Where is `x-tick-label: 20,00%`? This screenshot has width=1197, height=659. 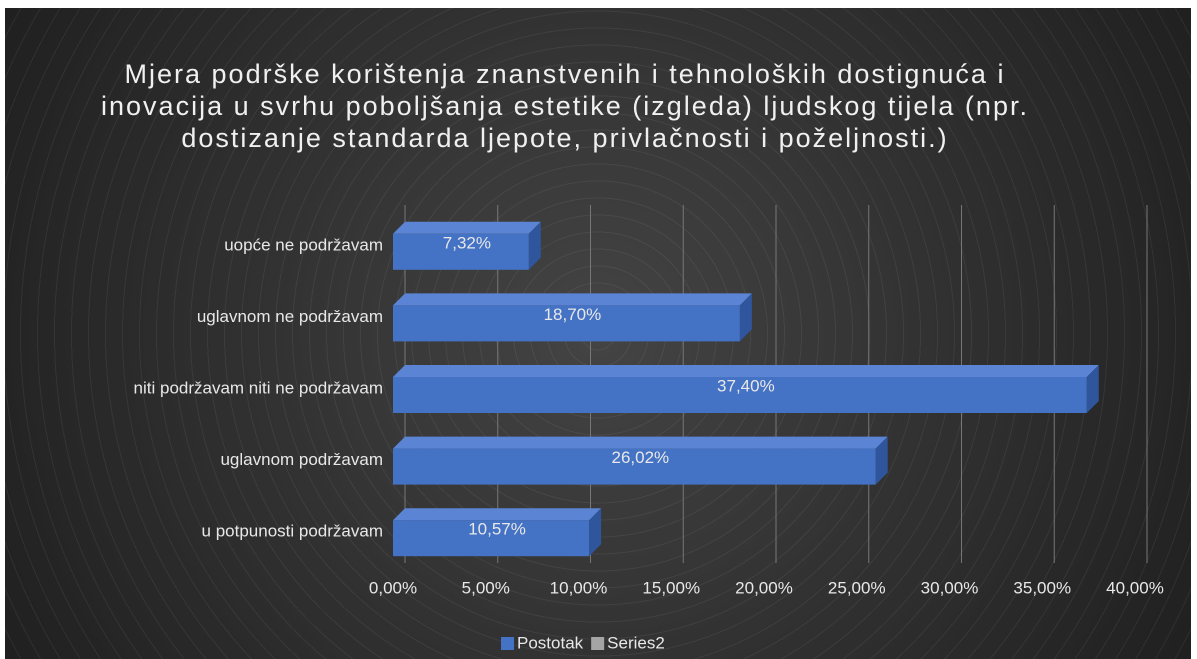
x-tick-label: 20,00% is located at coordinates (764, 587).